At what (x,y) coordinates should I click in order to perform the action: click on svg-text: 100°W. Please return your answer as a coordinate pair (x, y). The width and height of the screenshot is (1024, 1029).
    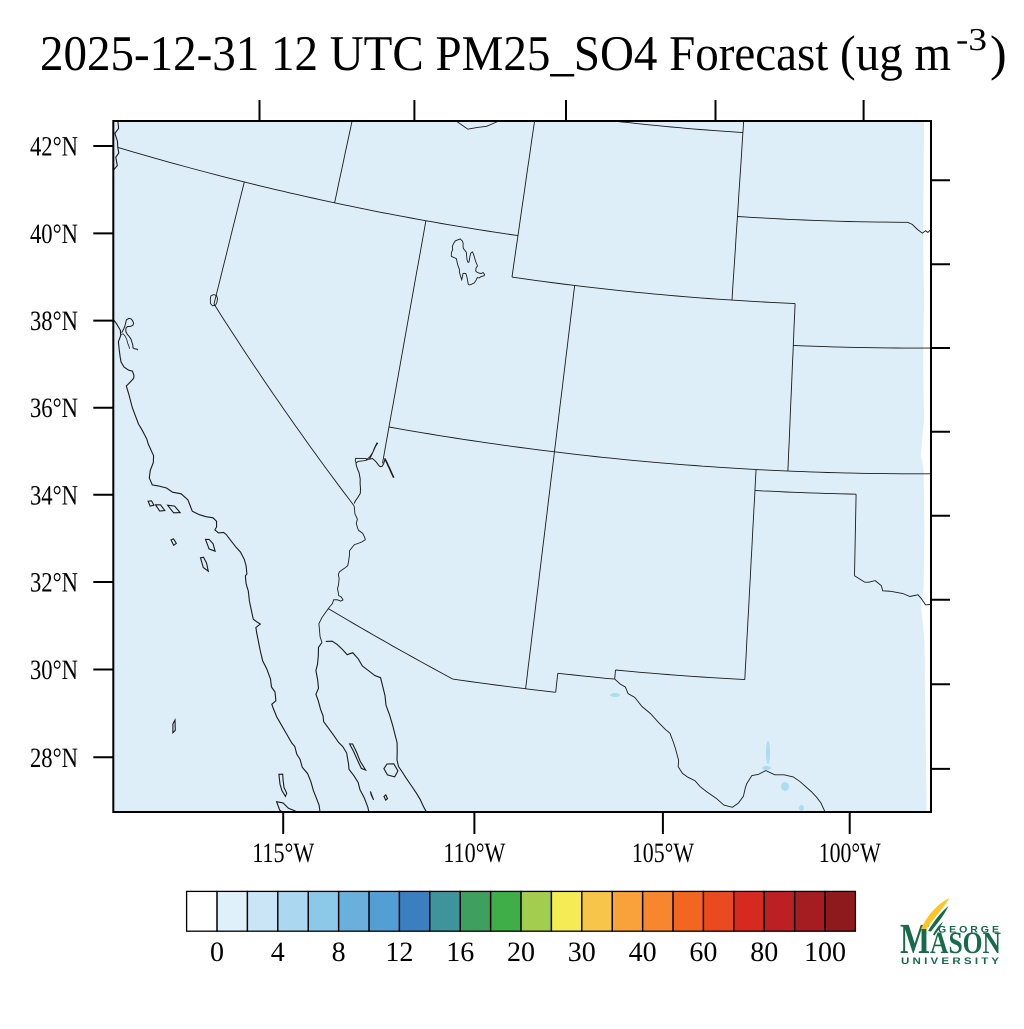
    Looking at the image, I should click on (850, 853).